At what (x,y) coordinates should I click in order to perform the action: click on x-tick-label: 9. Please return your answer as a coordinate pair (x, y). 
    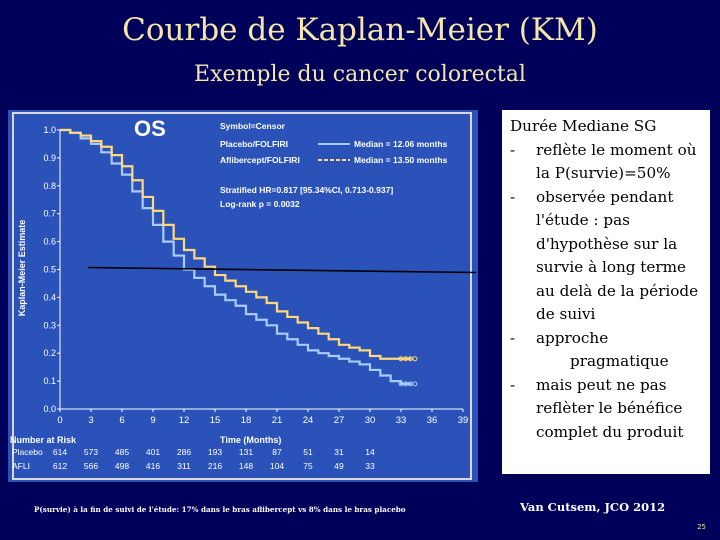
    Looking at the image, I should click on (152, 420).